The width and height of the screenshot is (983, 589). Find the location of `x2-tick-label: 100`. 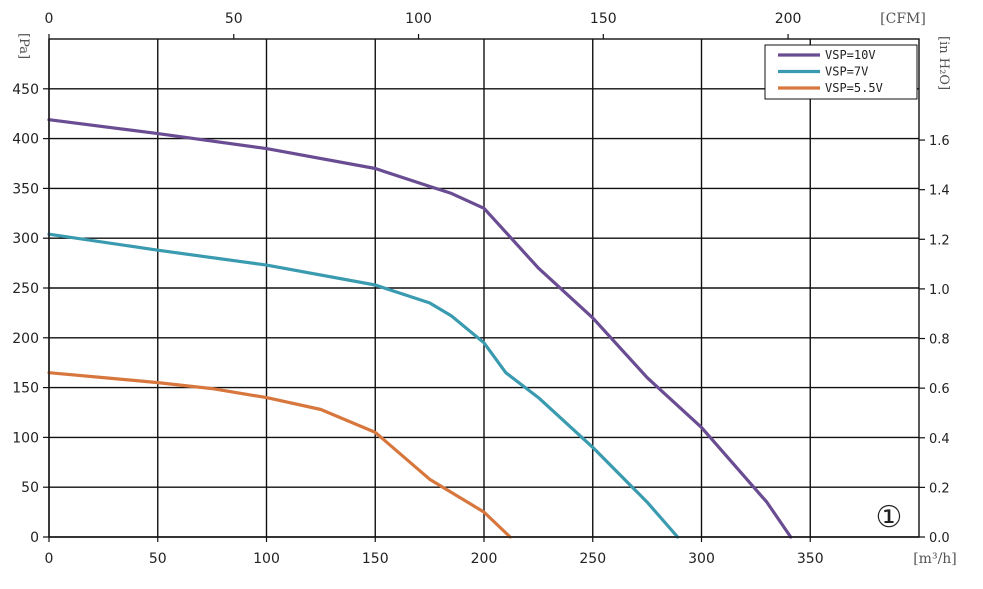

x2-tick-label: 100 is located at coordinates (418, 19).